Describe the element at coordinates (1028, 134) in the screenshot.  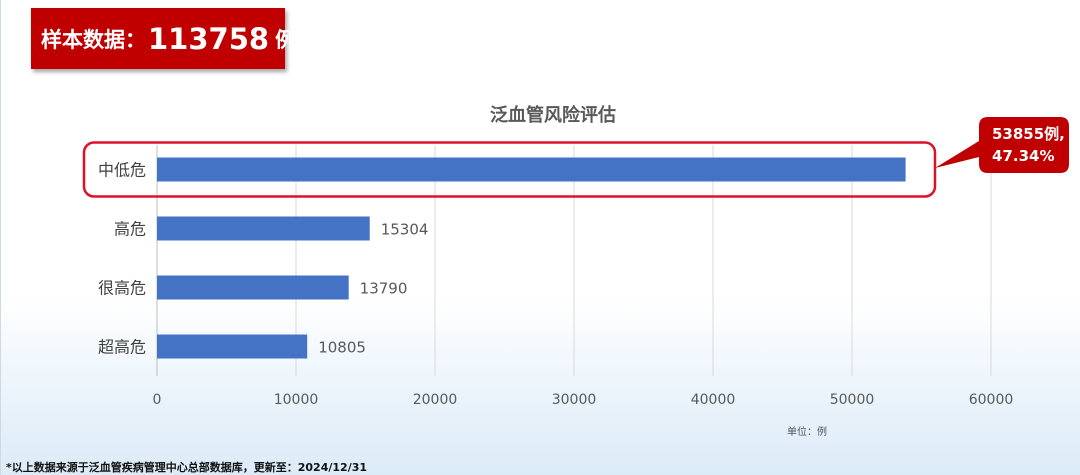
I see `callout-value: 53855例,` at that location.